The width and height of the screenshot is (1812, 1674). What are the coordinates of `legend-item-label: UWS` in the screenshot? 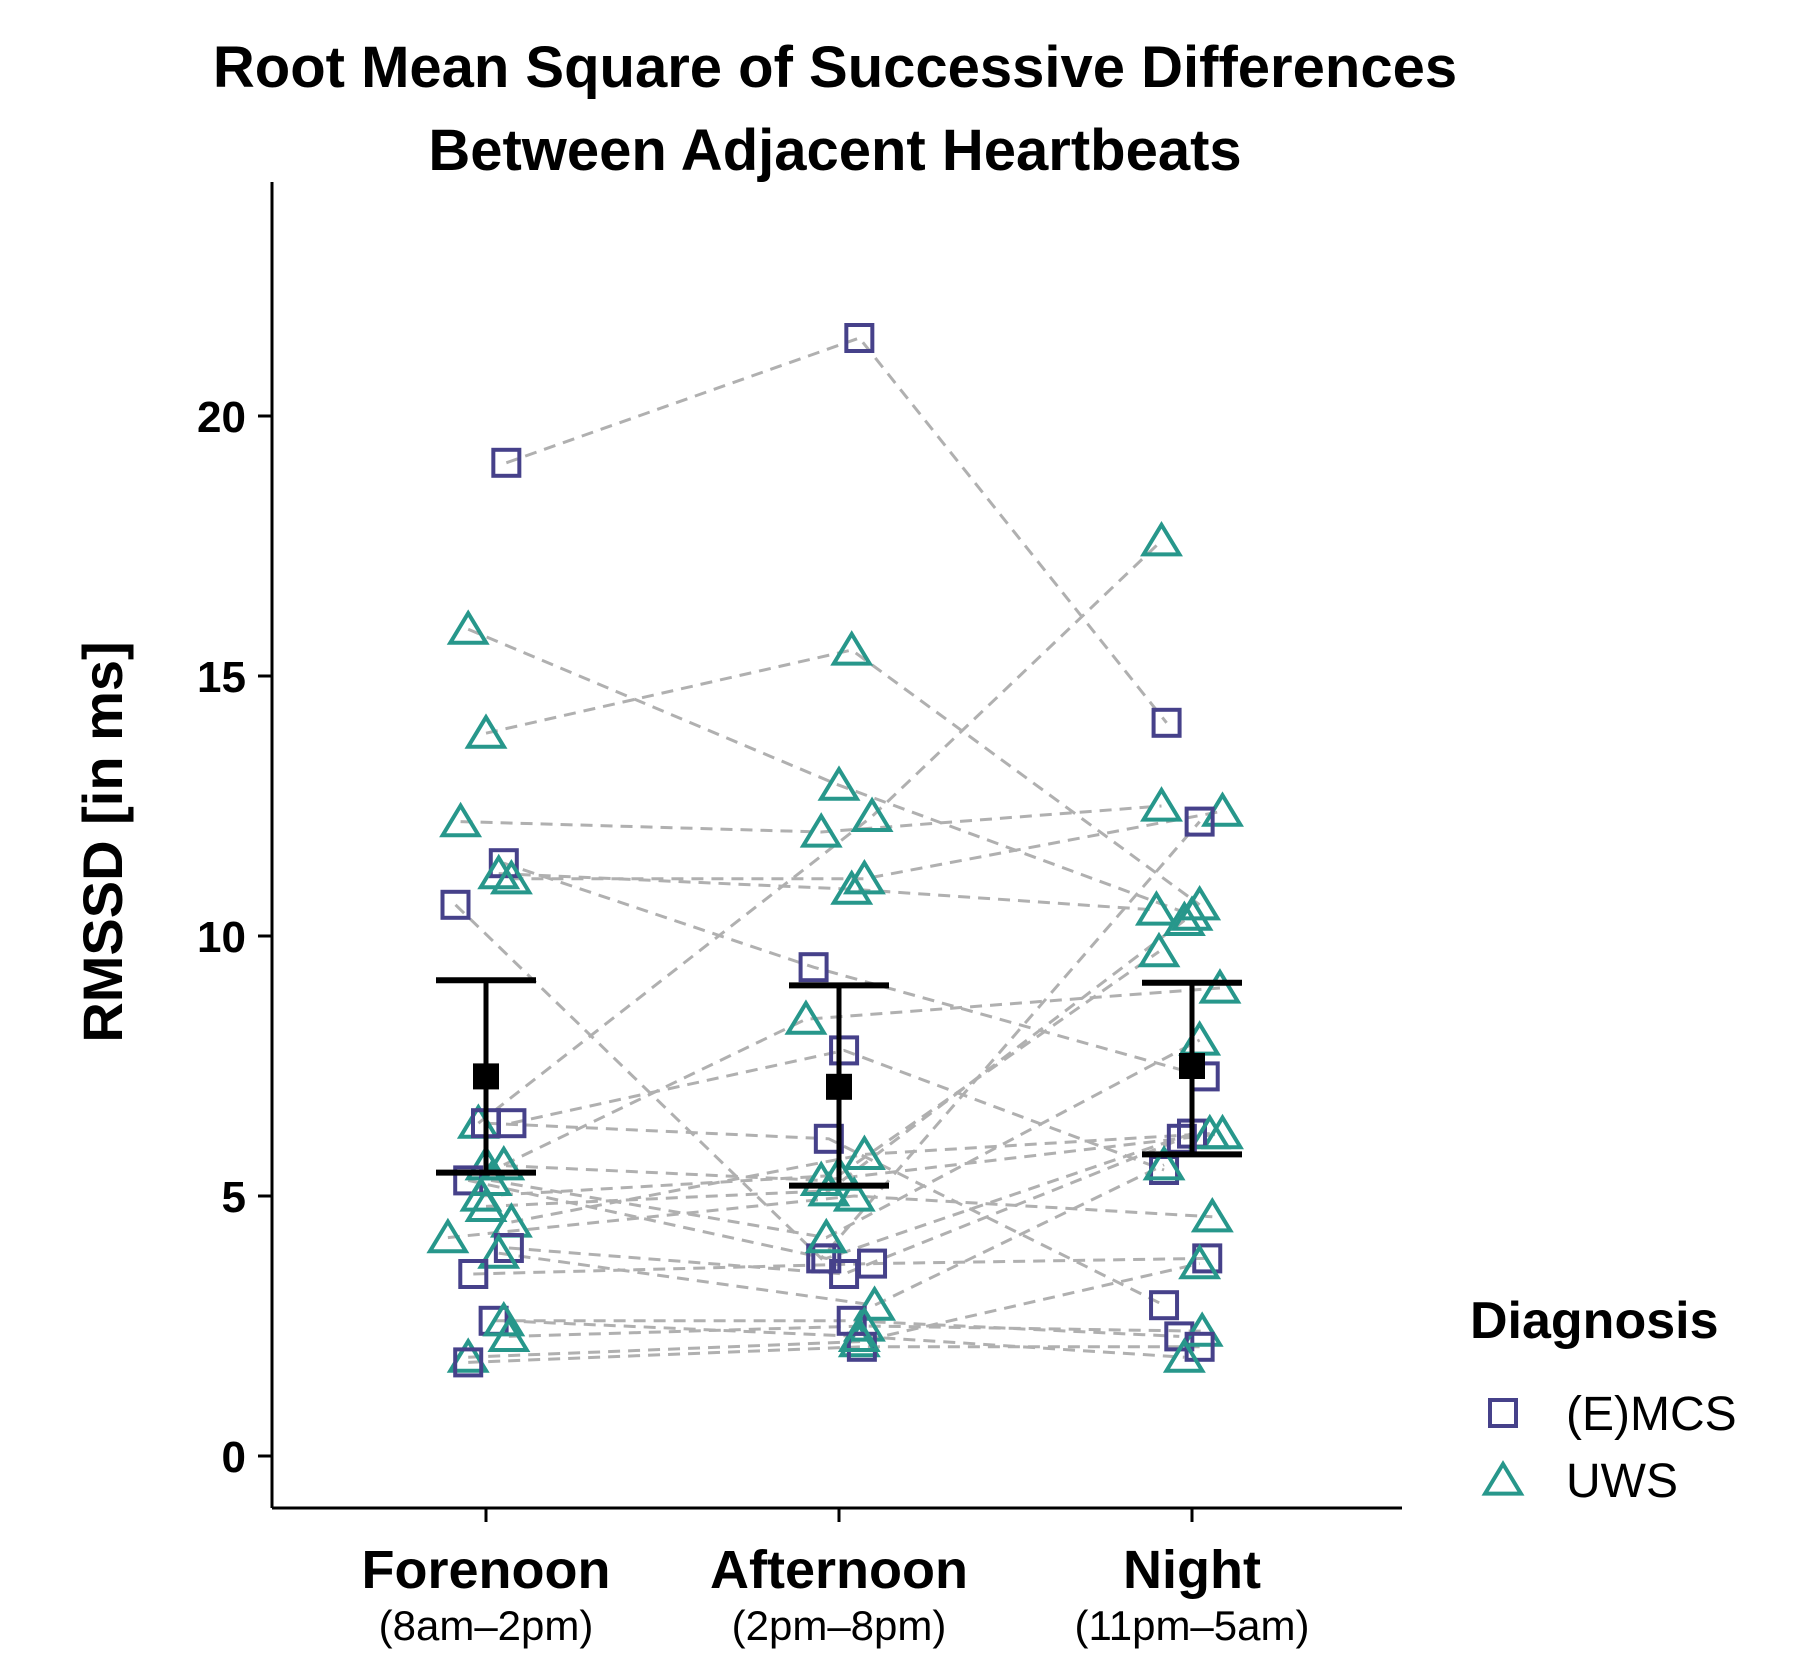 It's located at (1622, 1481).